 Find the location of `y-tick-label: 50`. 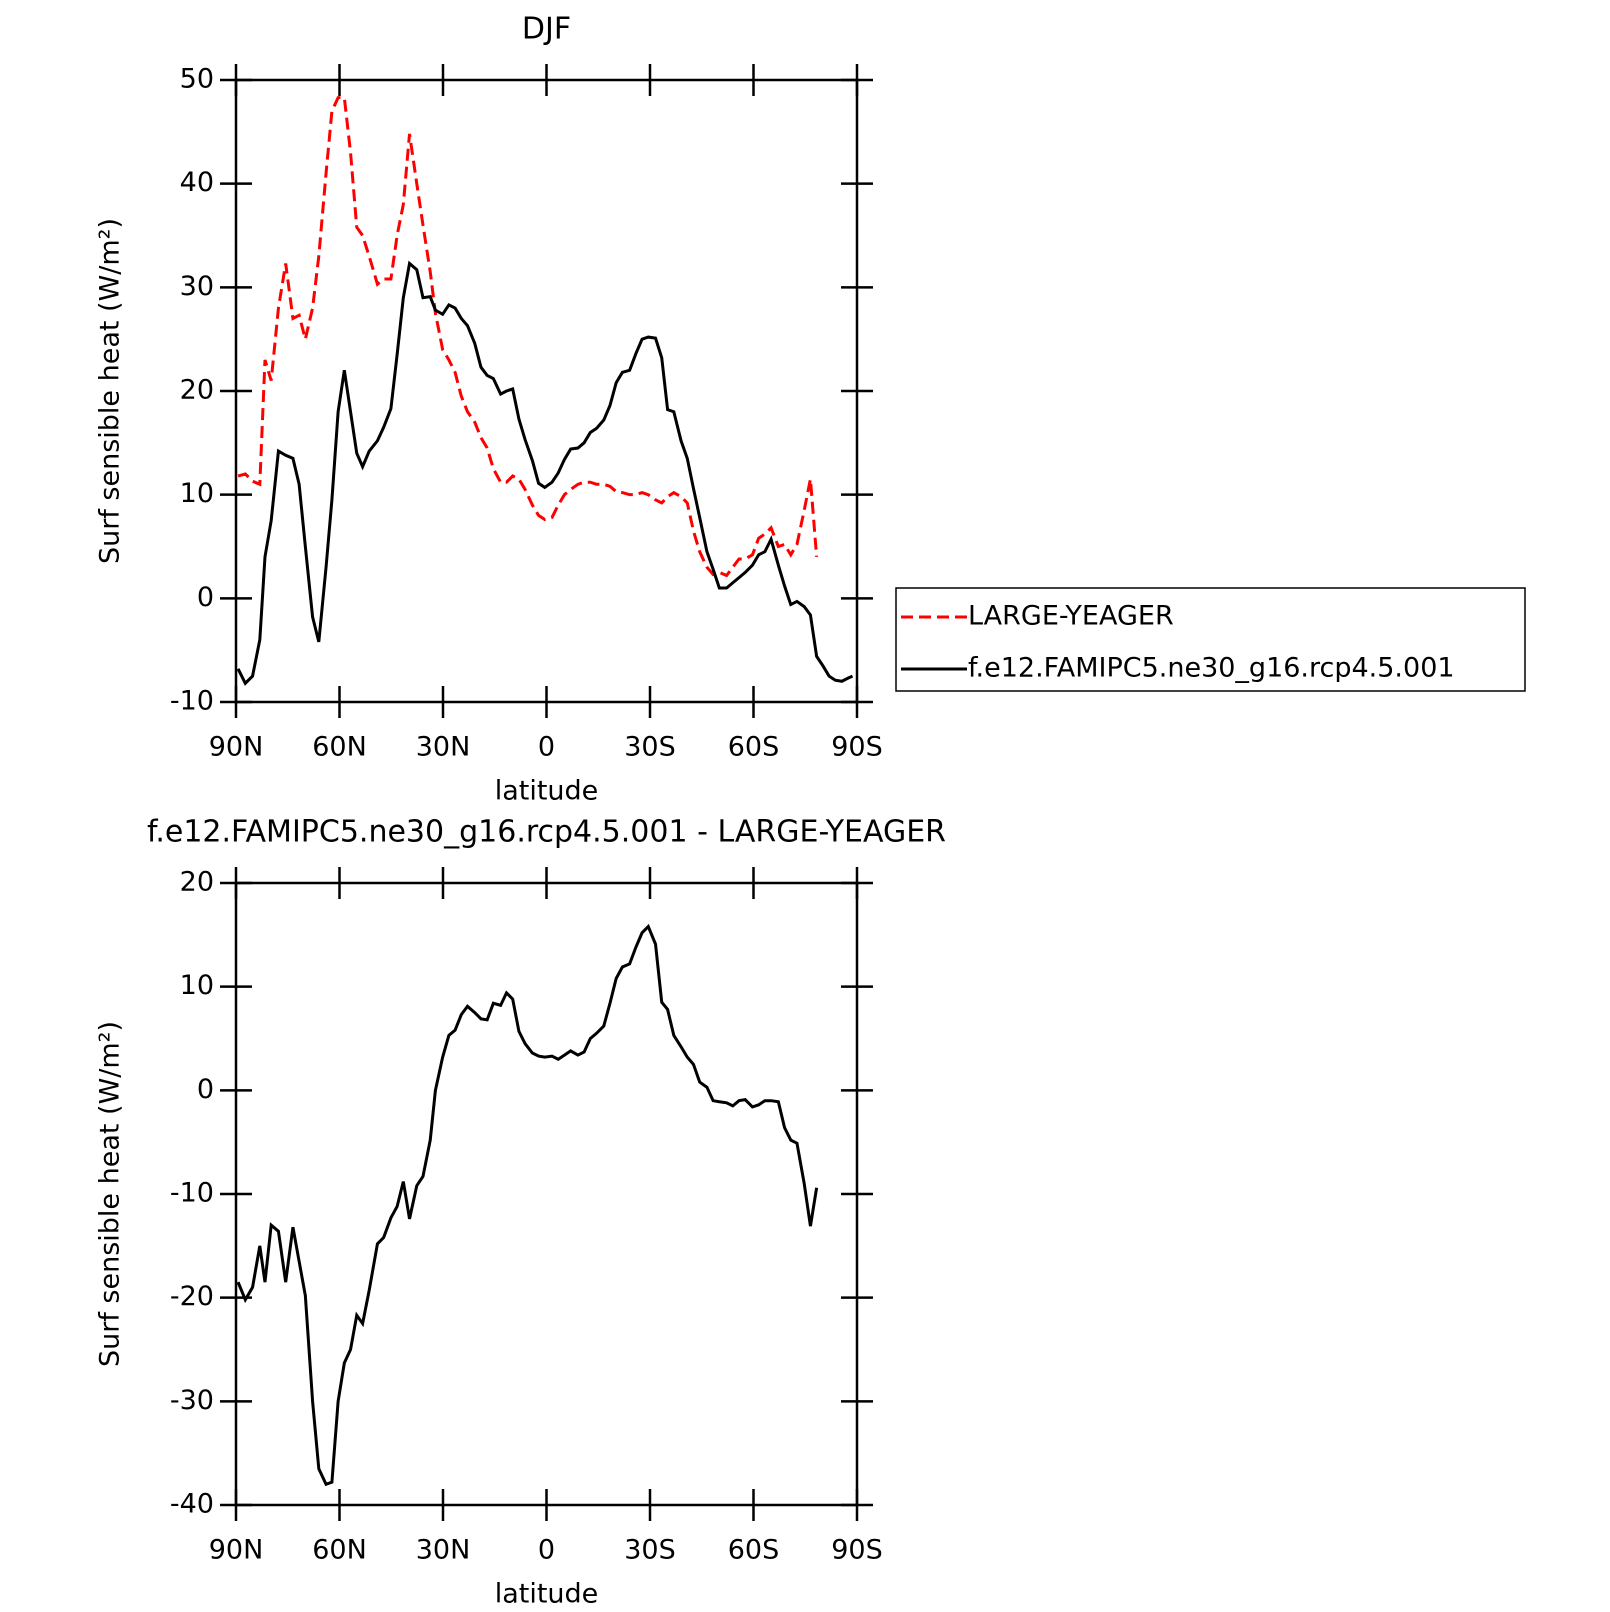

y-tick-label: 50 is located at coordinates (197, 79).